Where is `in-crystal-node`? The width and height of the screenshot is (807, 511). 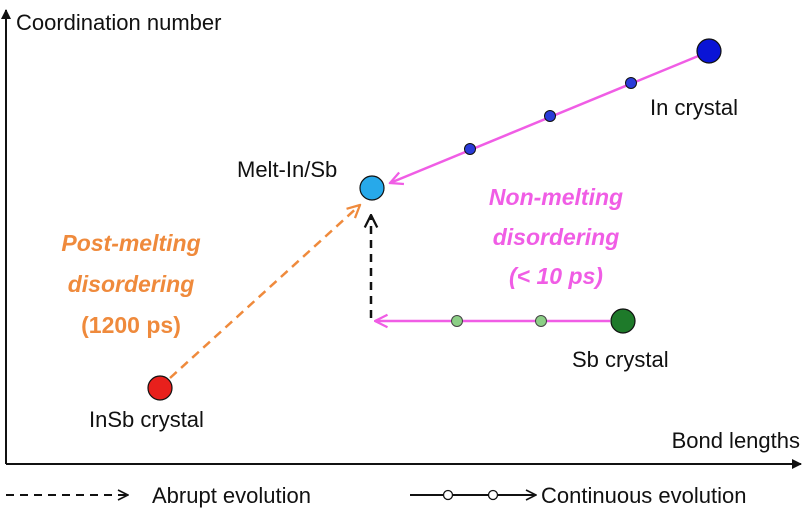 in-crystal-node is located at coordinates (709, 51).